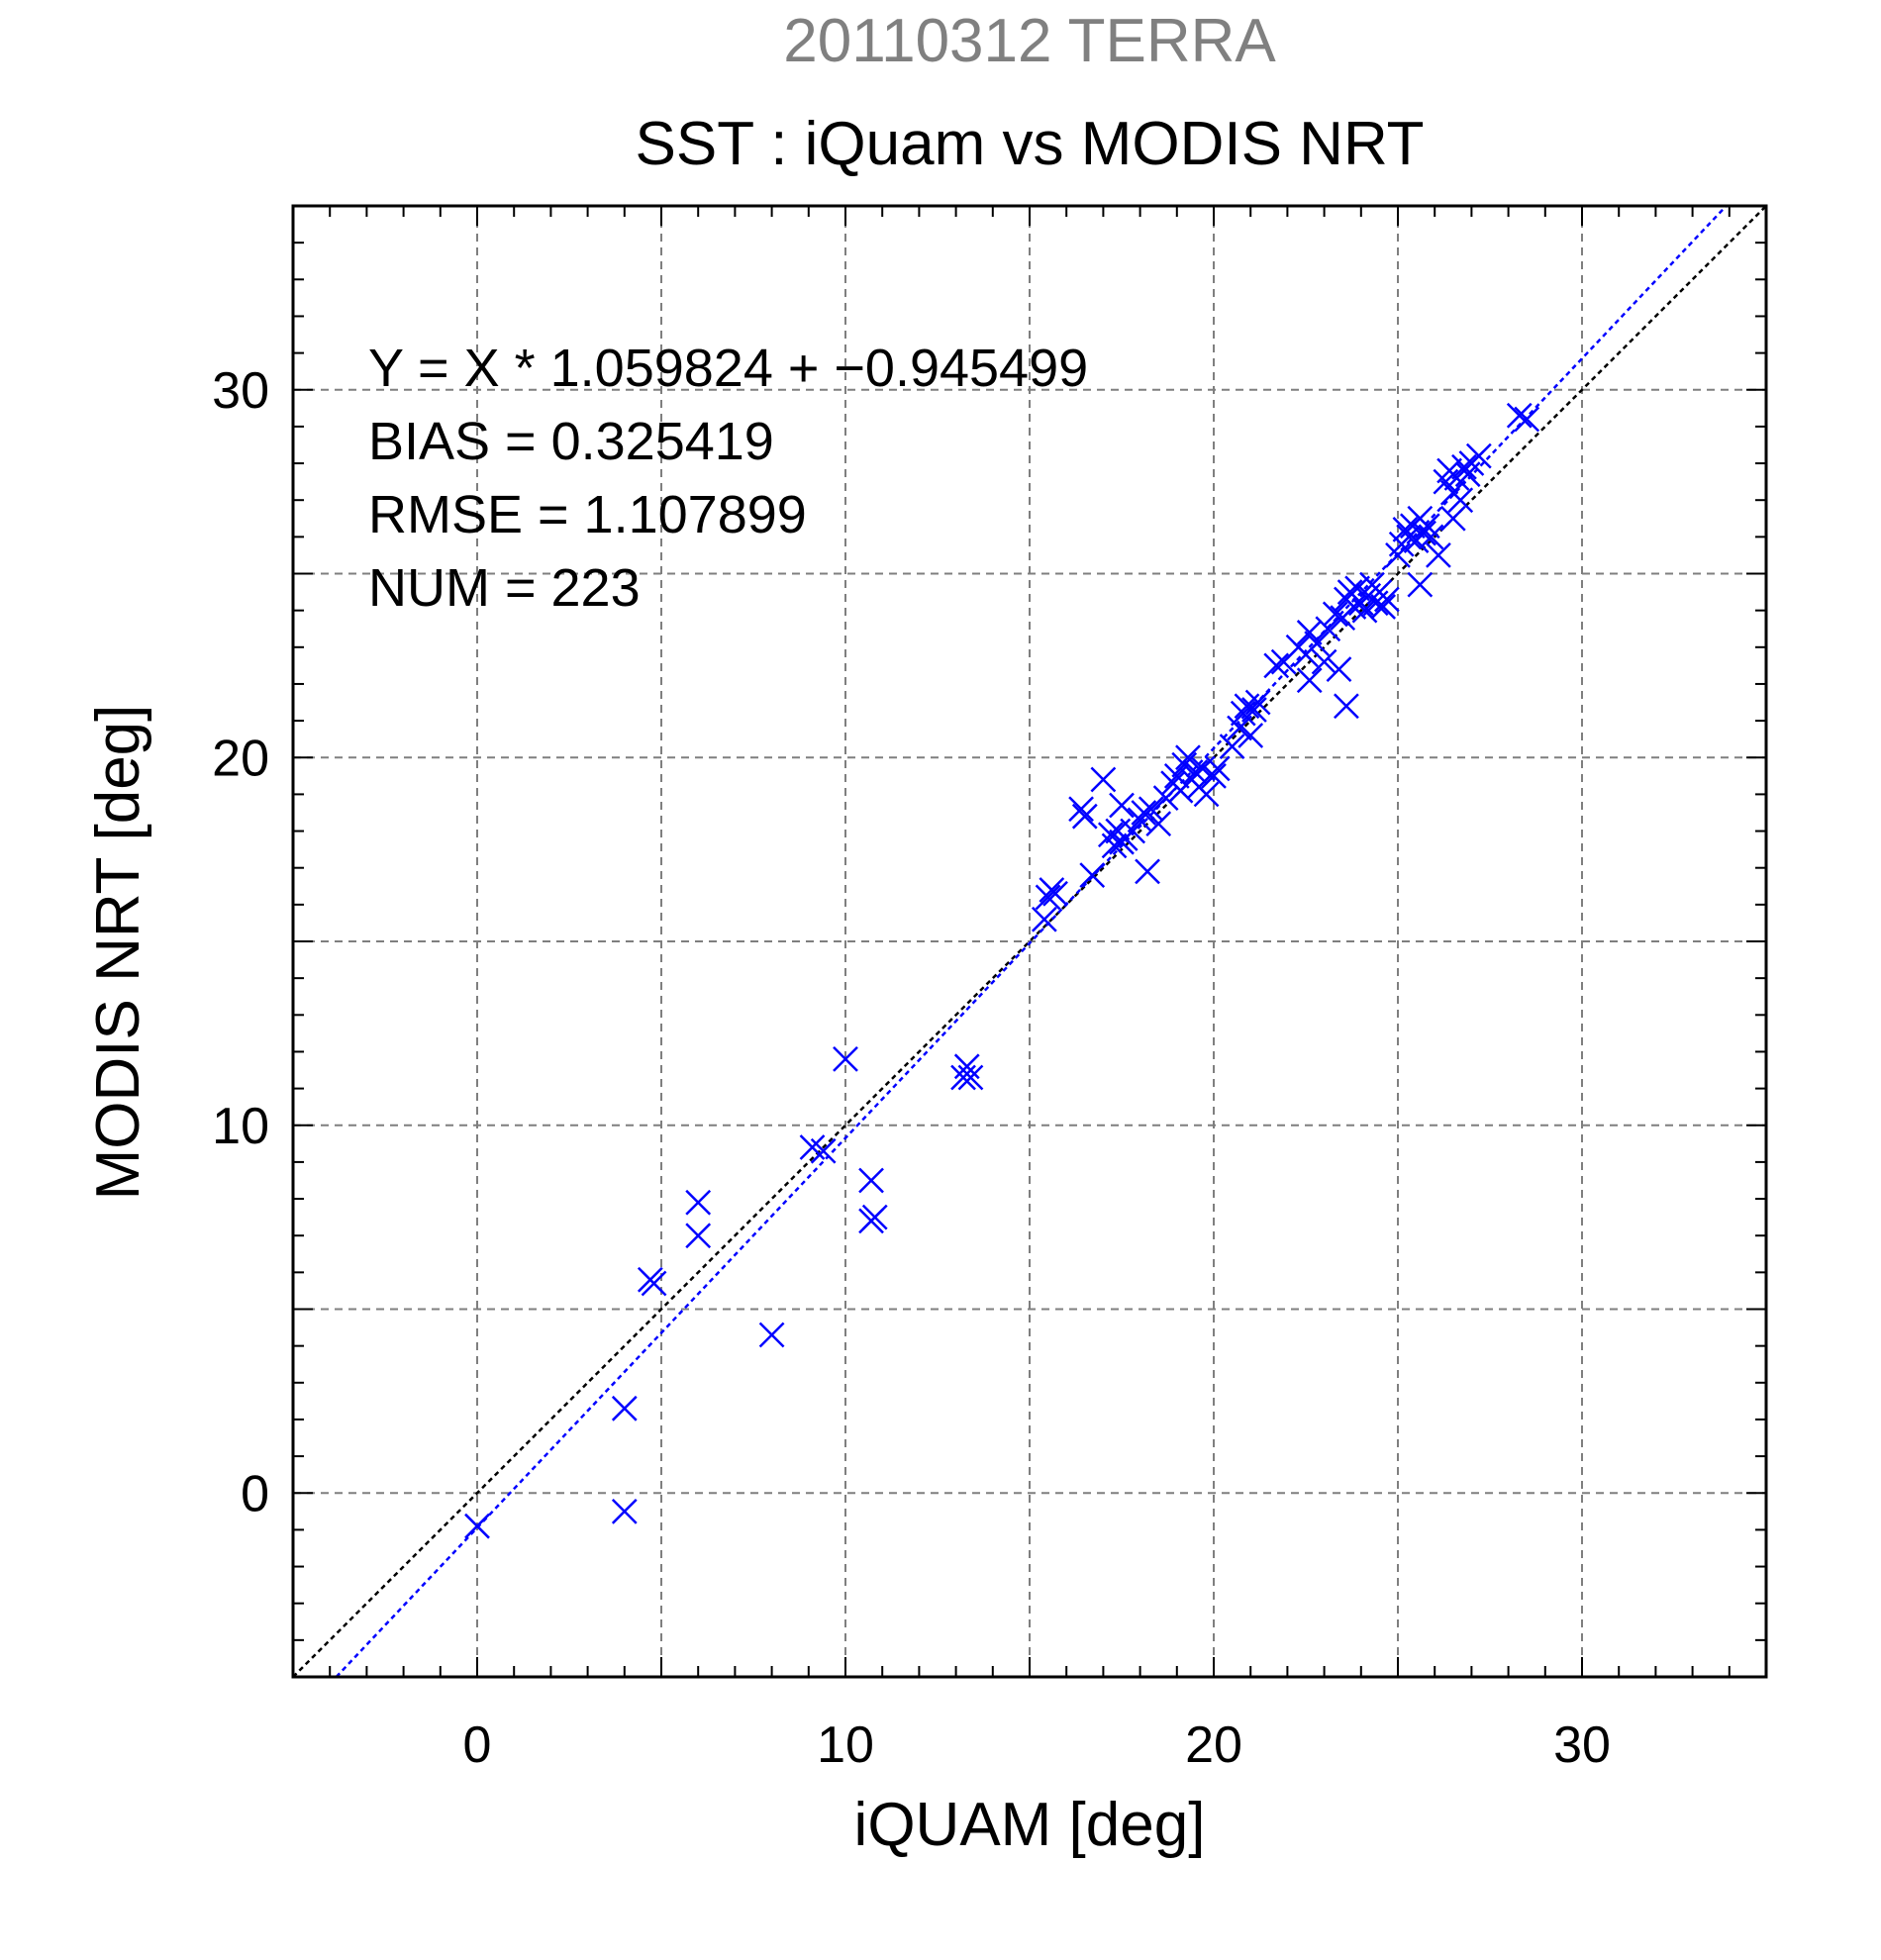 The width and height of the screenshot is (1881, 1960). I want to click on y-tick-label: 30, so click(241, 391).